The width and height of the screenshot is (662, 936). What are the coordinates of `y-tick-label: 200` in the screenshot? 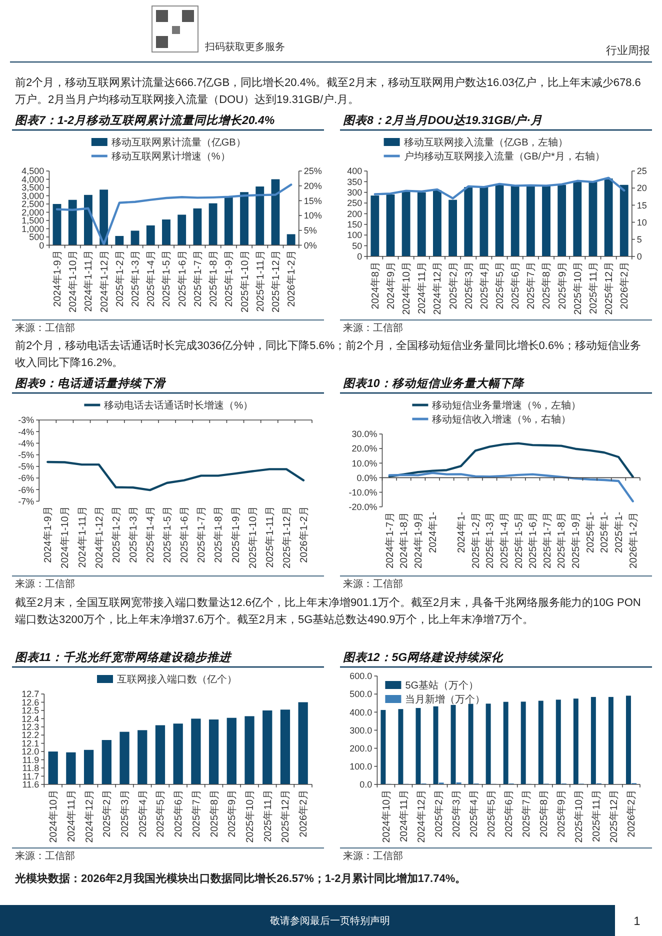 It's located at (354, 213).